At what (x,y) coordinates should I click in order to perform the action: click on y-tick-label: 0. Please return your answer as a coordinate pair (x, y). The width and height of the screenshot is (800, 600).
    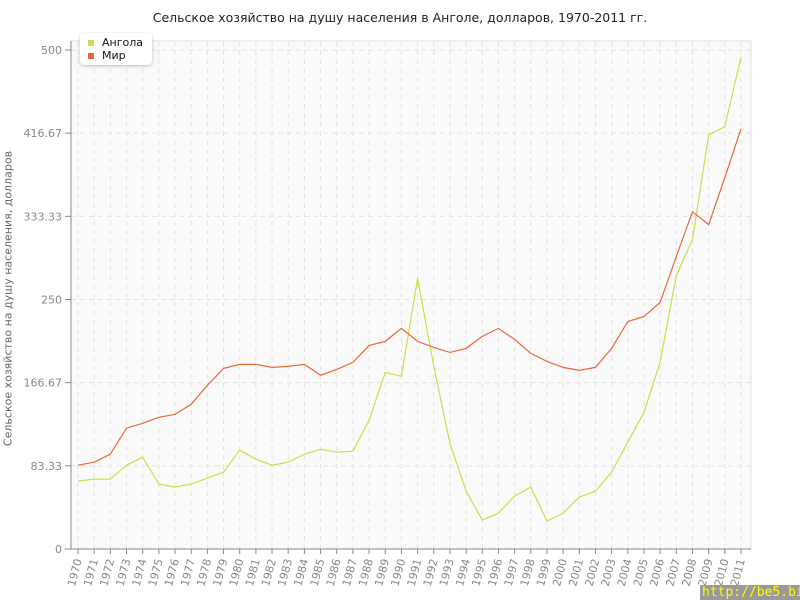
    Looking at the image, I should click on (58, 549).